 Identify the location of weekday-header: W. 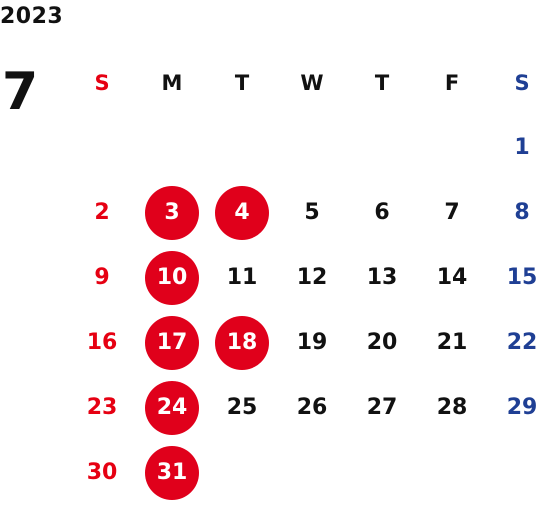
(312, 82).